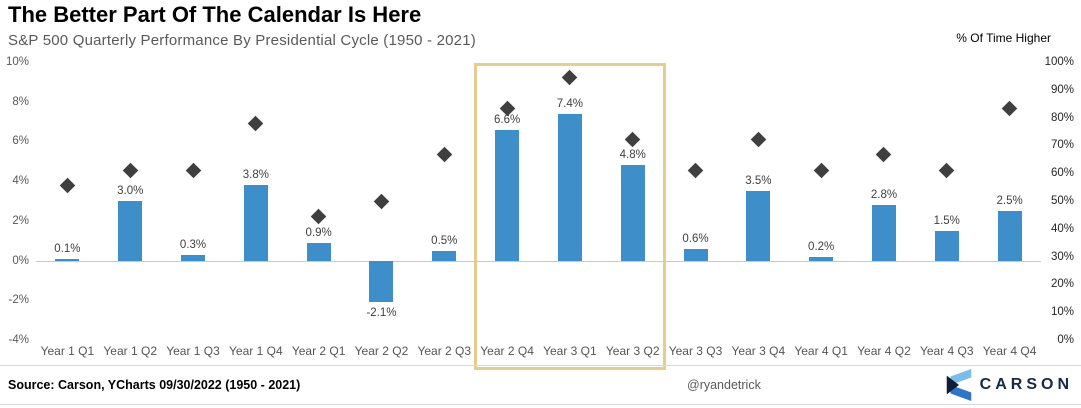 The height and width of the screenshot is (408, 1081). Describe the element at coordinates (130, 191) in the screenshot. I see `bar-value-label: 3.0%` at that location.